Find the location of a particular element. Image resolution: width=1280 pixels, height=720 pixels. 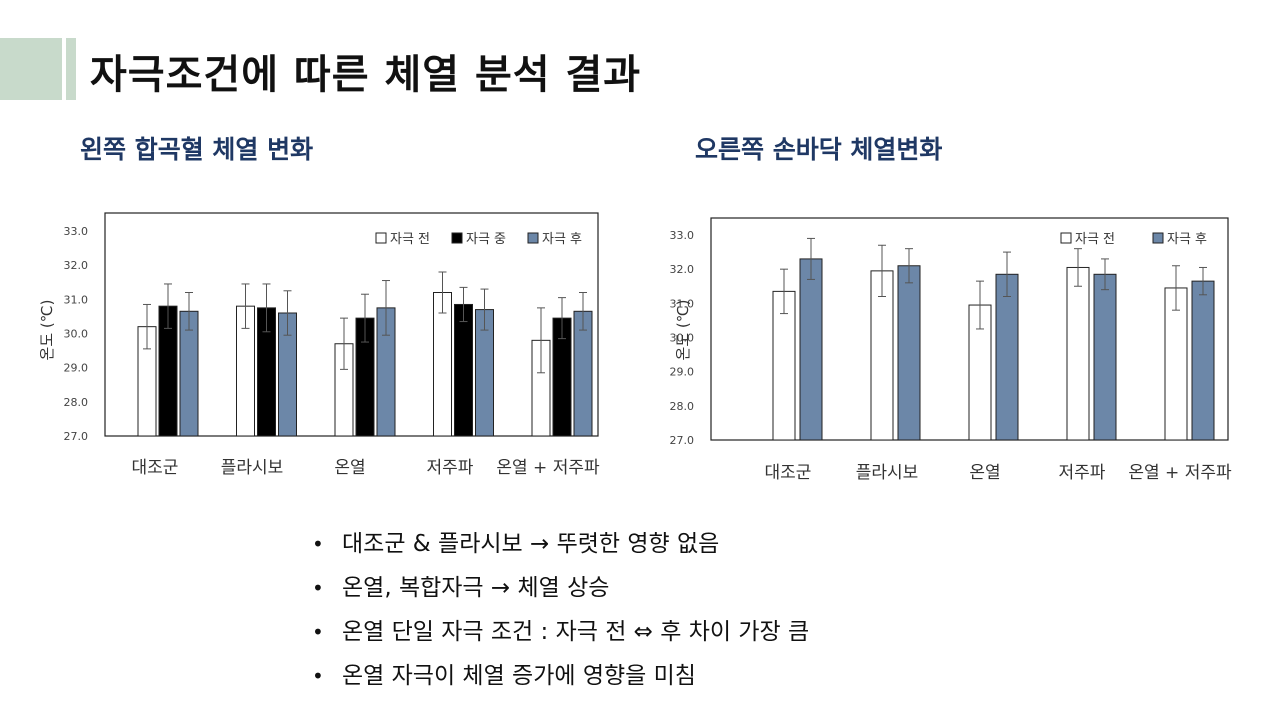

title-accent-block is located at coordinates (31, 69).